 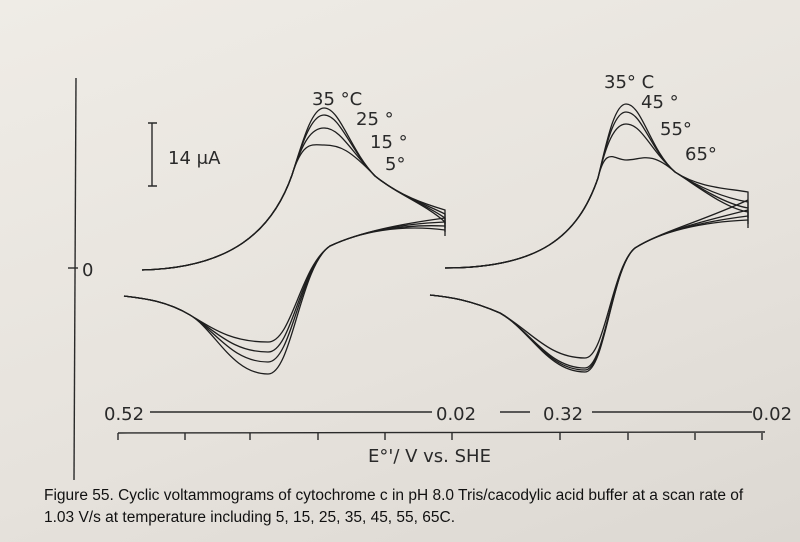 What do you see at coordinates (75, 279) in the screenshot?
I see `y-axis` at bounding box center [75, 279].